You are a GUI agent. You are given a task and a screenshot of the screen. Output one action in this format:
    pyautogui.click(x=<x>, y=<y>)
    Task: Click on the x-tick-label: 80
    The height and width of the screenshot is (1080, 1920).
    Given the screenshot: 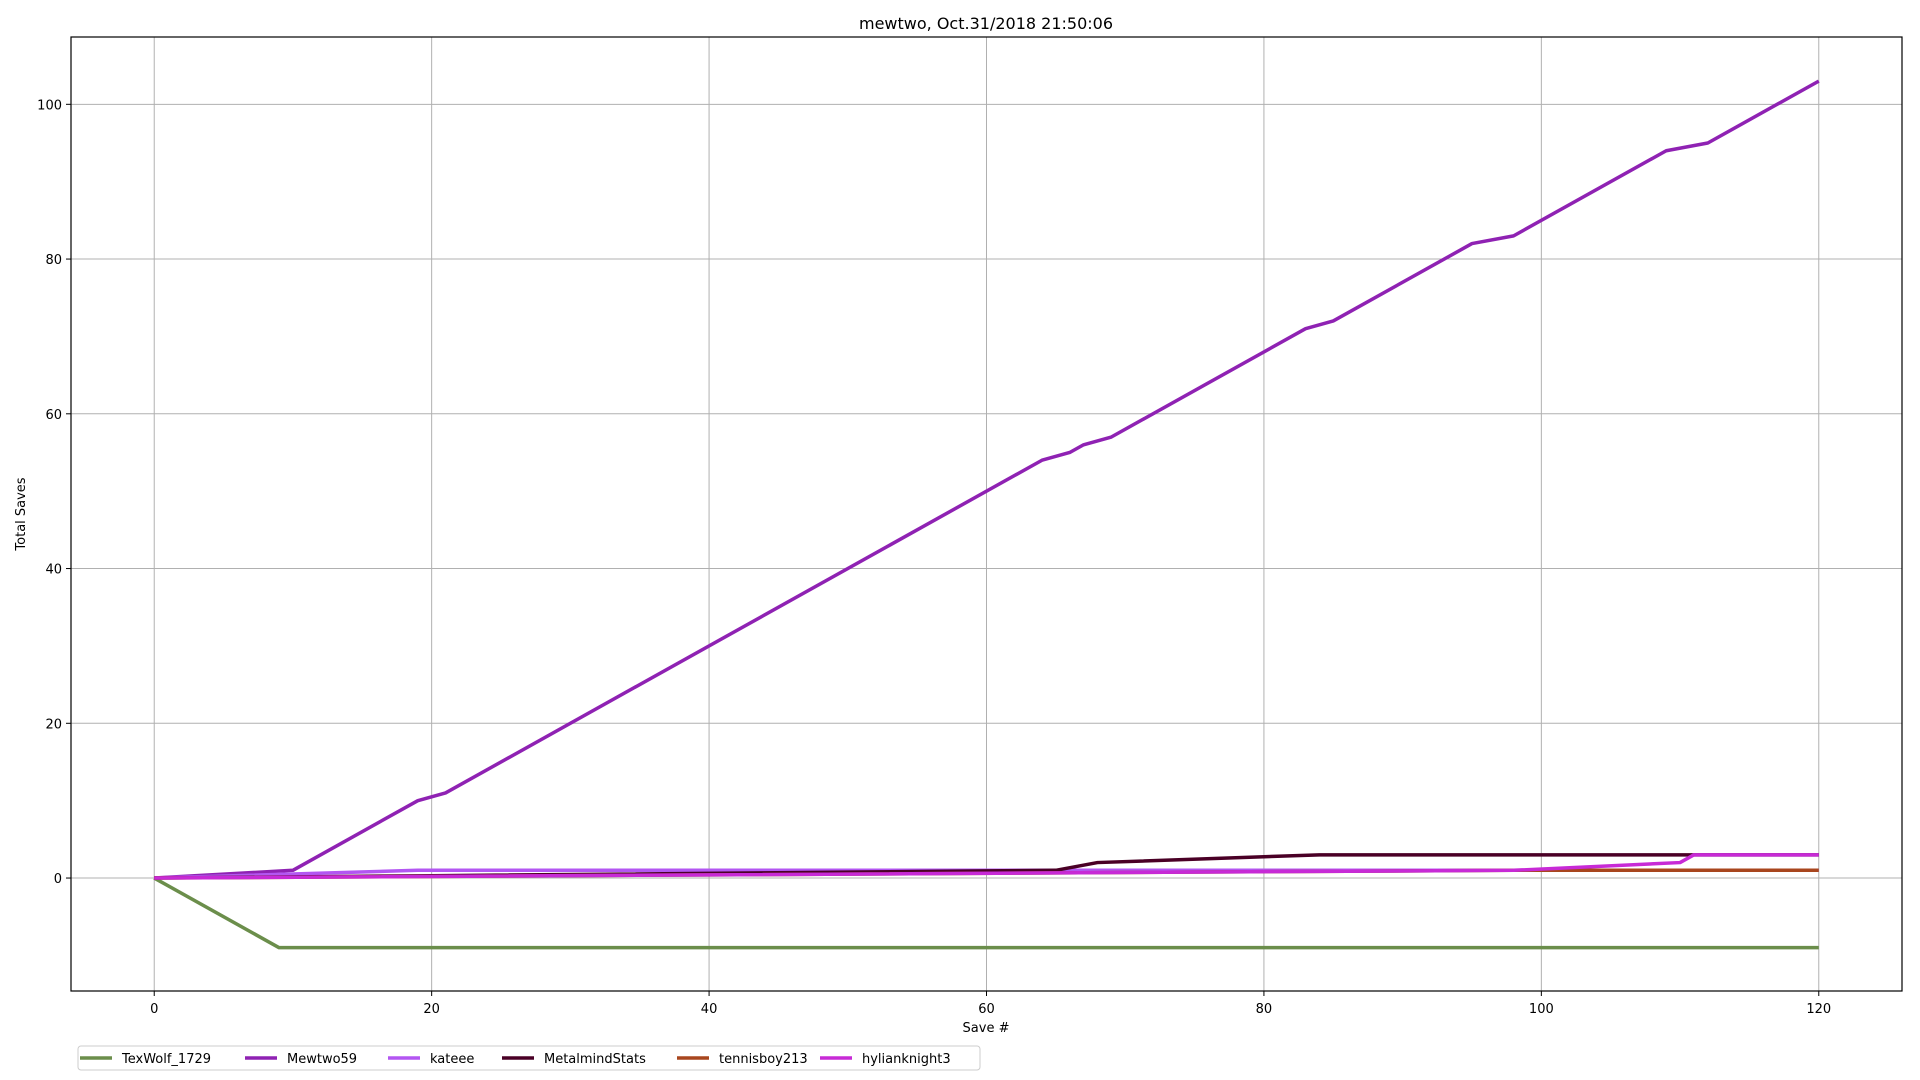 What is the action you would take?
    pyautogui.click(x=1264, y=1009)
    